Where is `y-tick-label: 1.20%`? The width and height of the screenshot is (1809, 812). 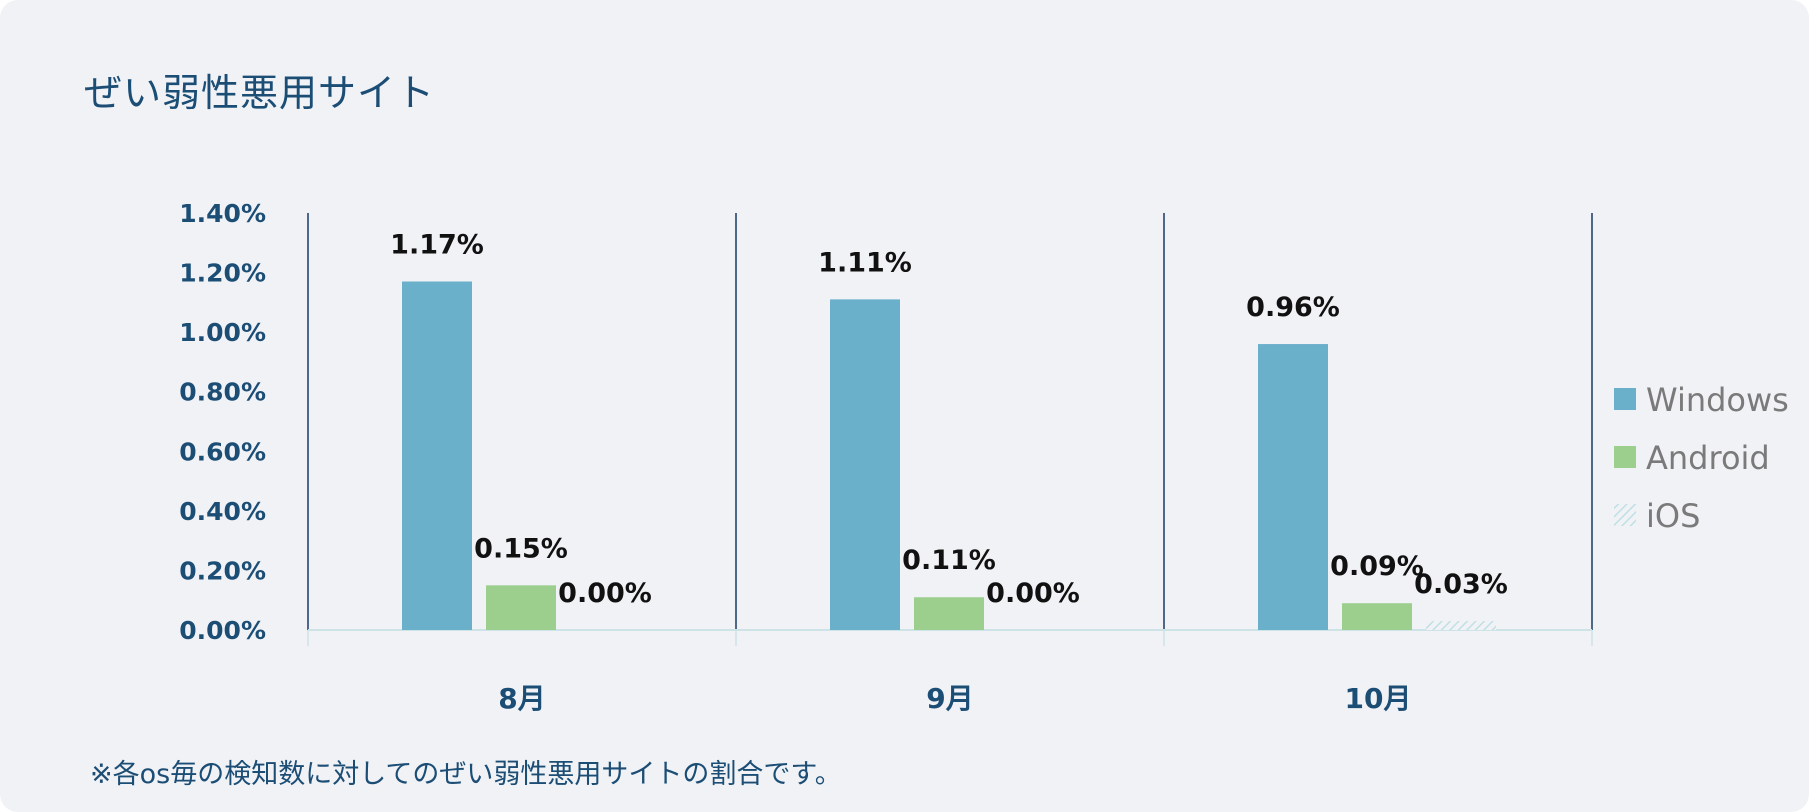 y-tick-label: 1.20% is located at coordinates (222, 273).